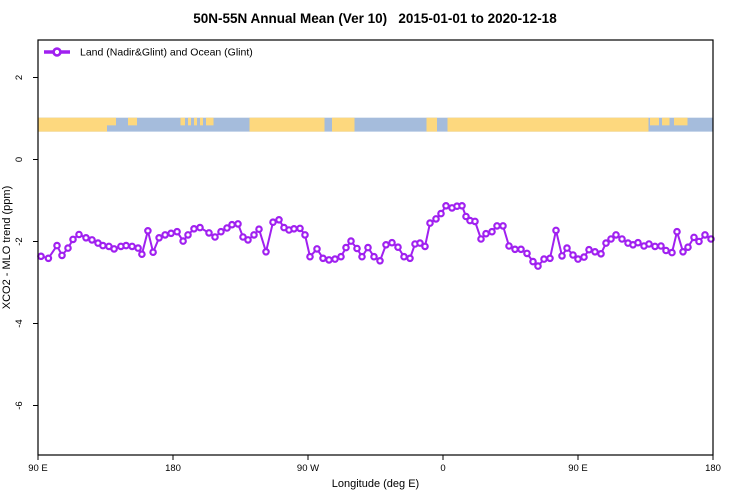 The height and width of the screenshot is (500, 750). Describe the element at coordinates (376, 236) in the screenshot. I see `data-series` at that location.